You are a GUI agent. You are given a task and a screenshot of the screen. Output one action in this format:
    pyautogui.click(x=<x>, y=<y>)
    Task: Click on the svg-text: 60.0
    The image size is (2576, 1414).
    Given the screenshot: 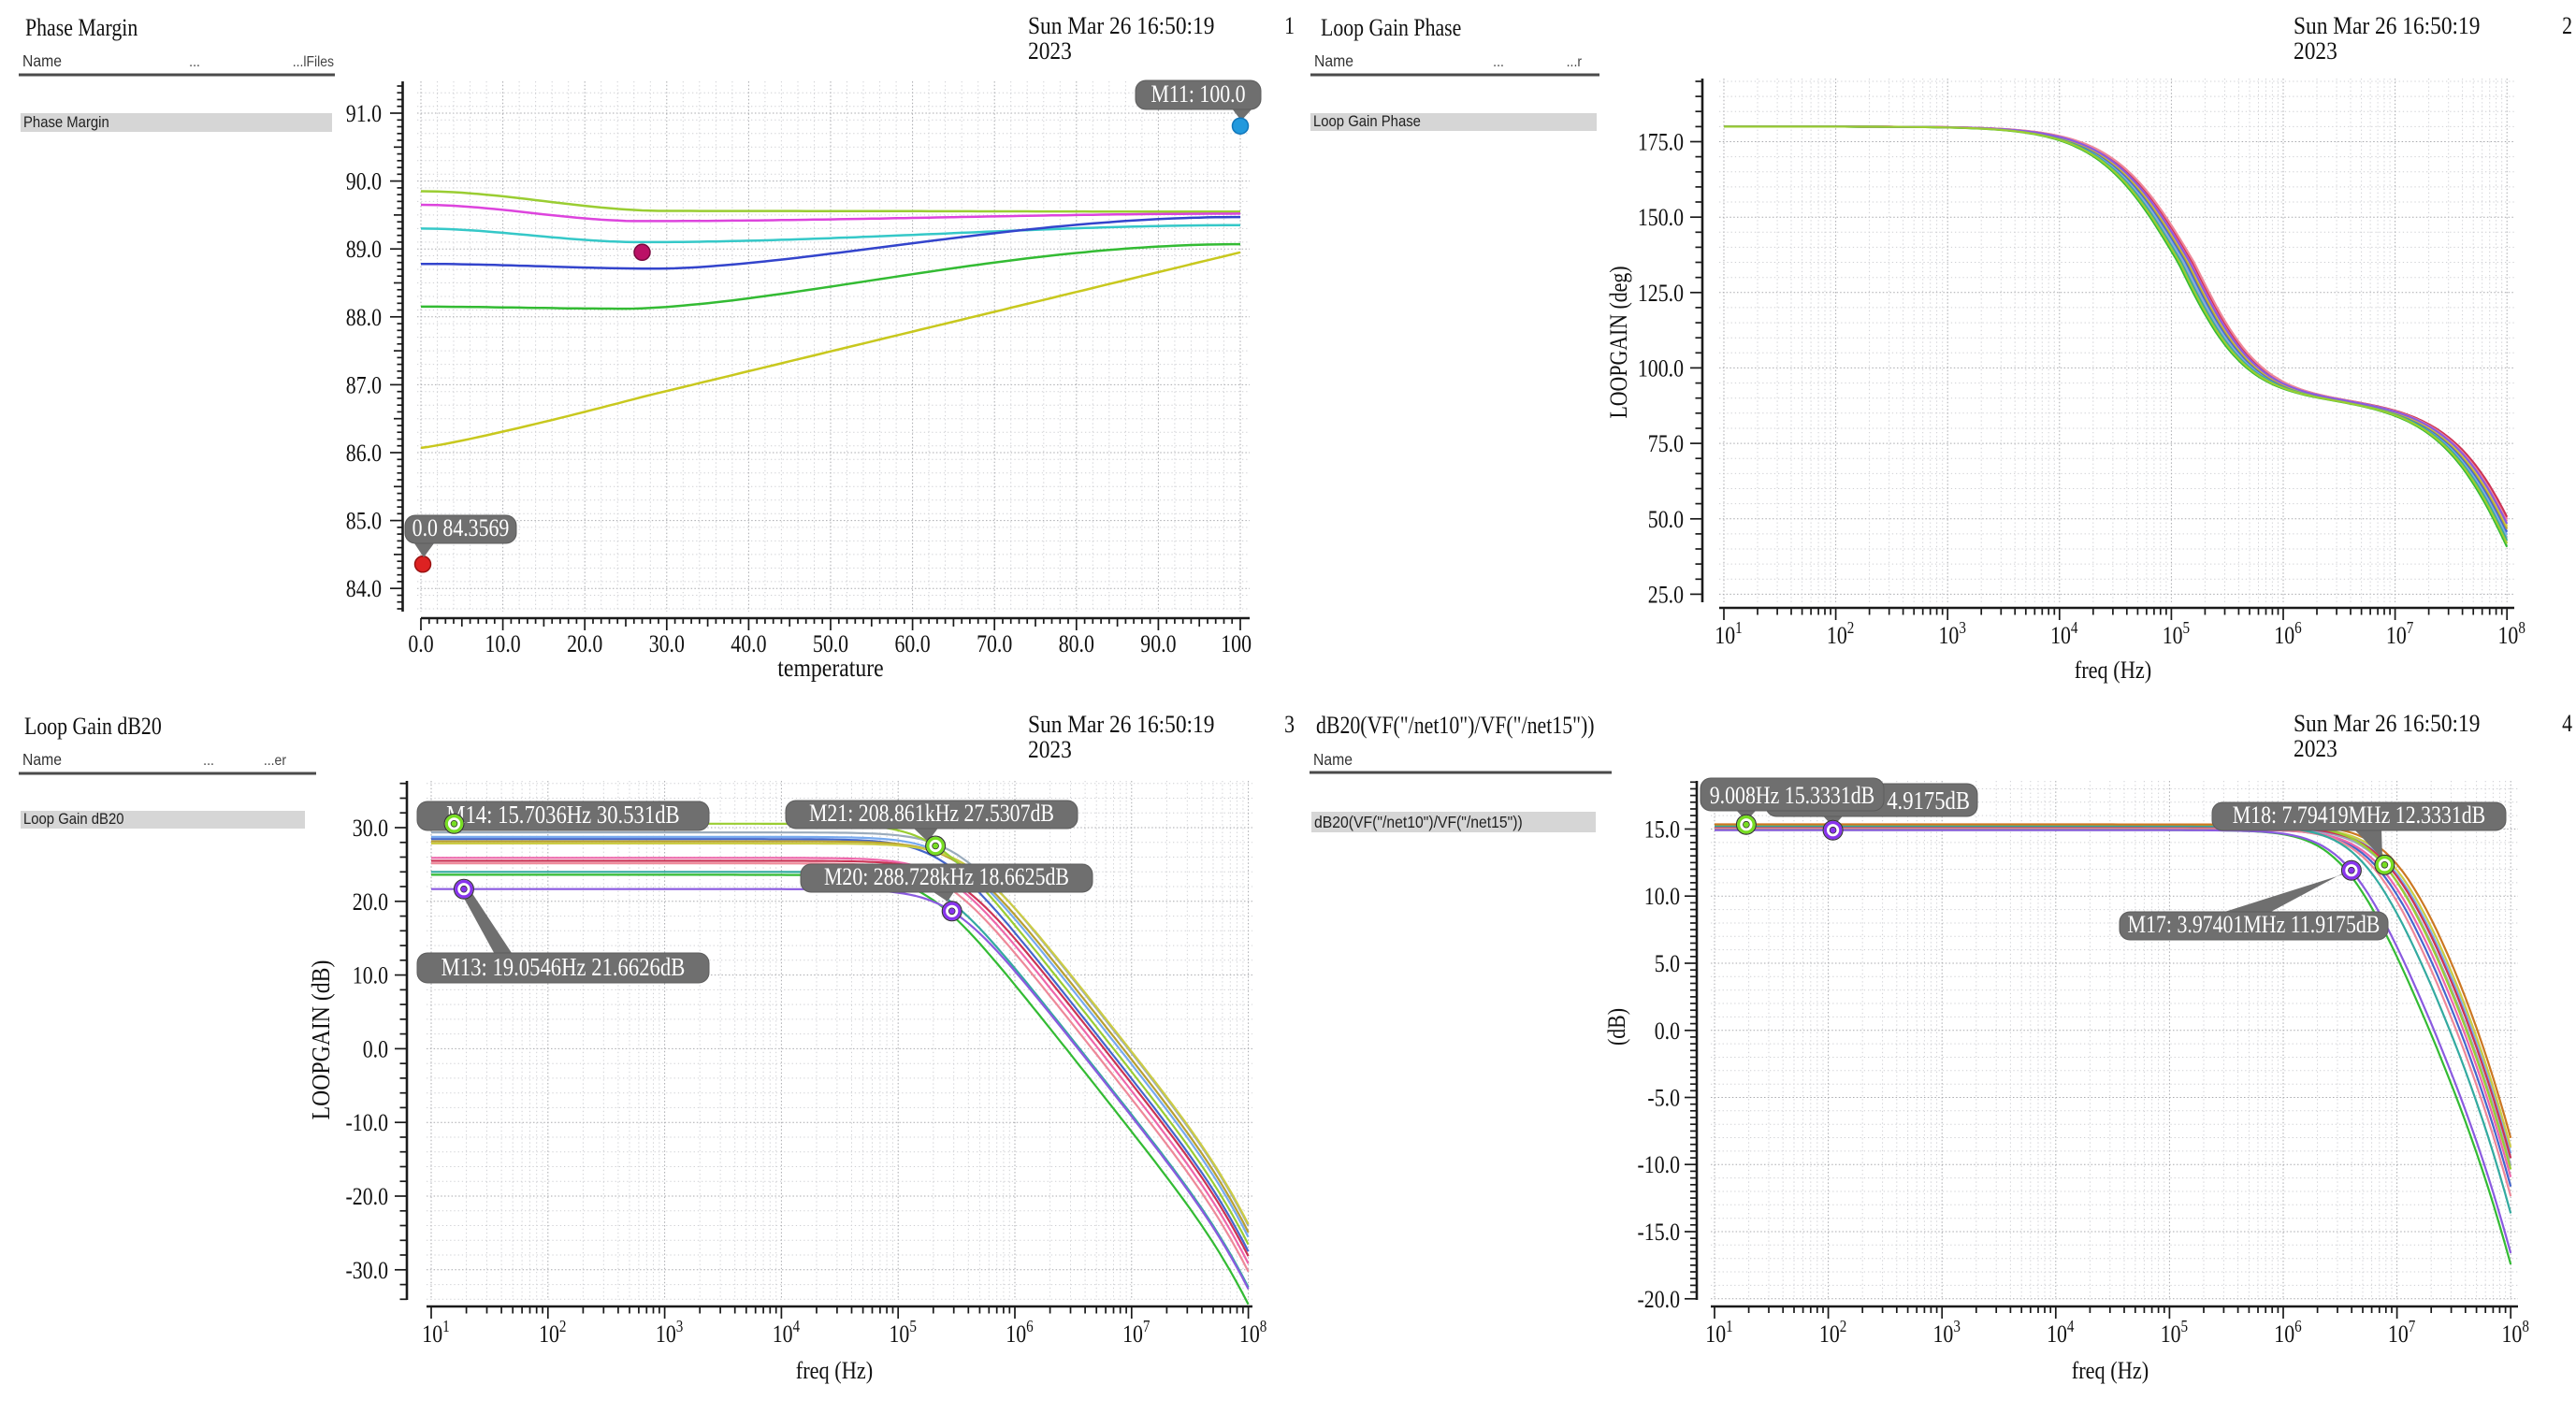 What is the action you would take?
    pyautogui.click(x=912, y=644)
    